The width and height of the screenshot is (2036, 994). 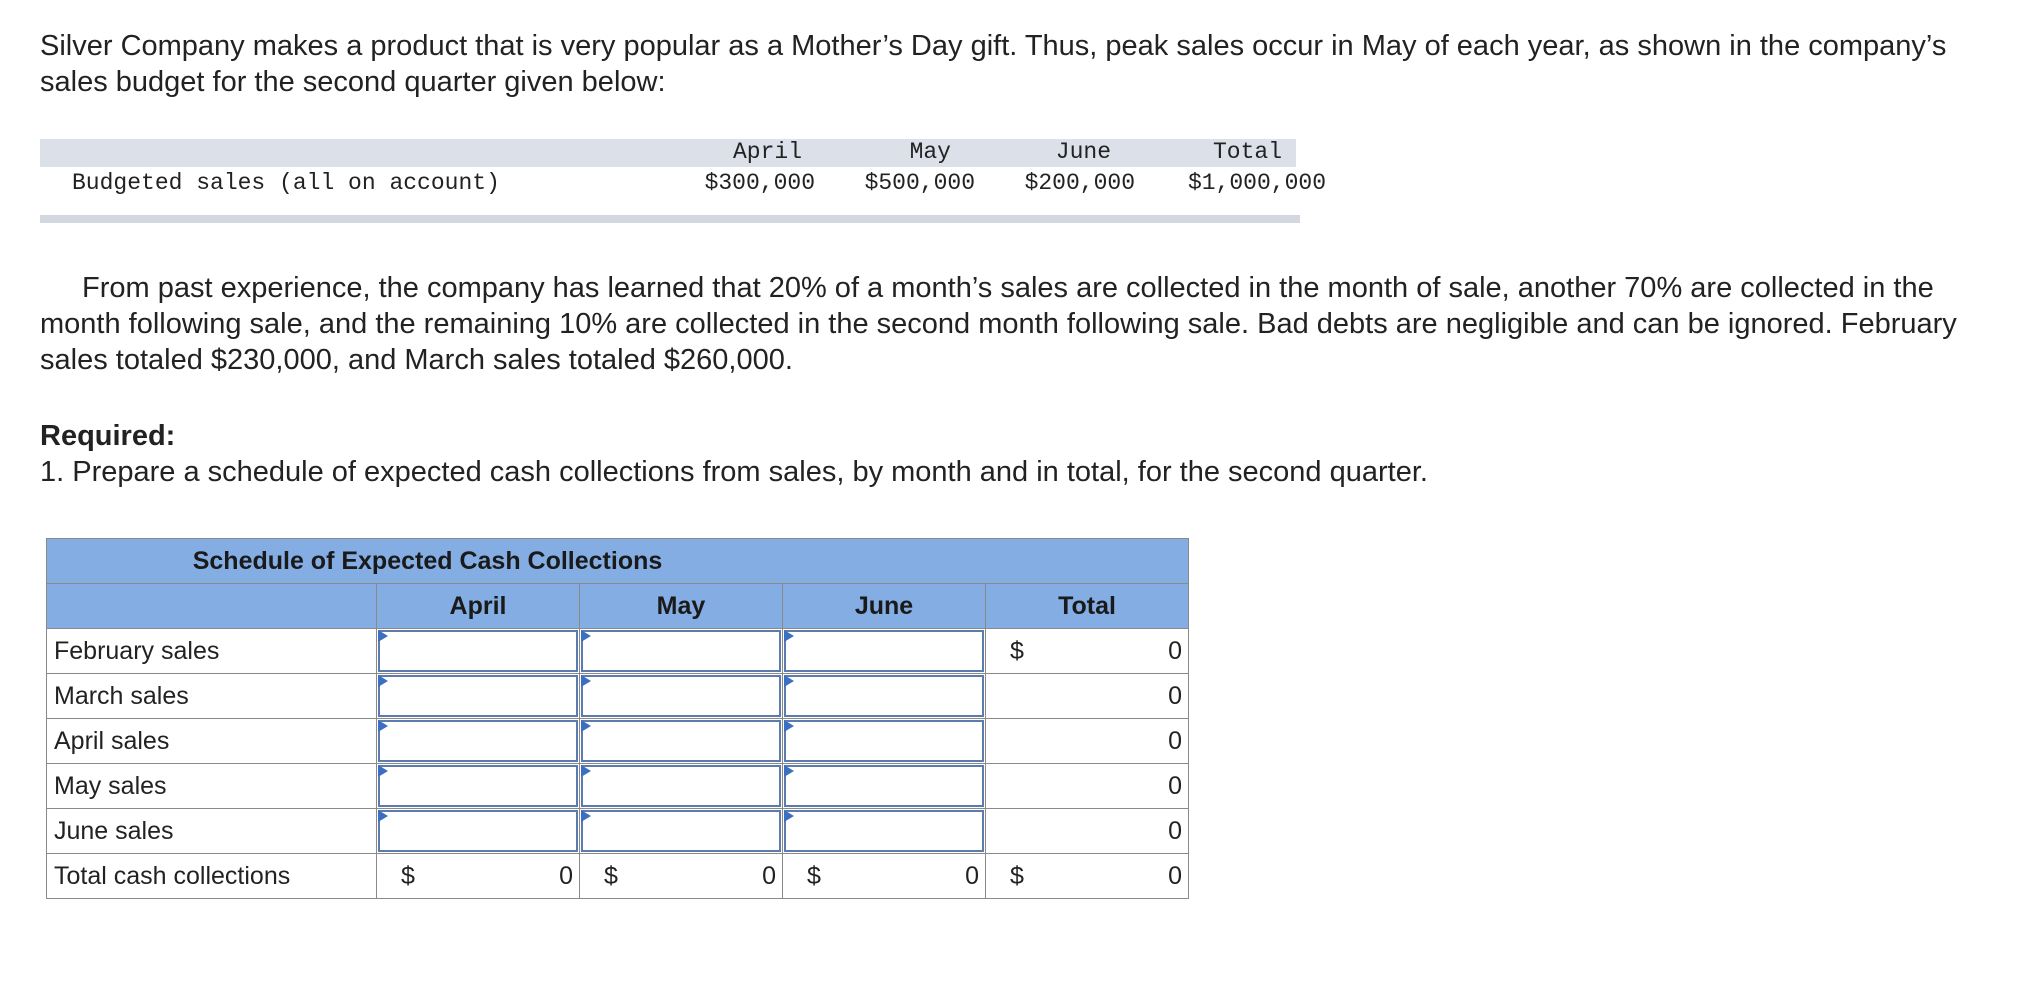 I want to click on table-row: February sales $0, so click(x=617, y=651).